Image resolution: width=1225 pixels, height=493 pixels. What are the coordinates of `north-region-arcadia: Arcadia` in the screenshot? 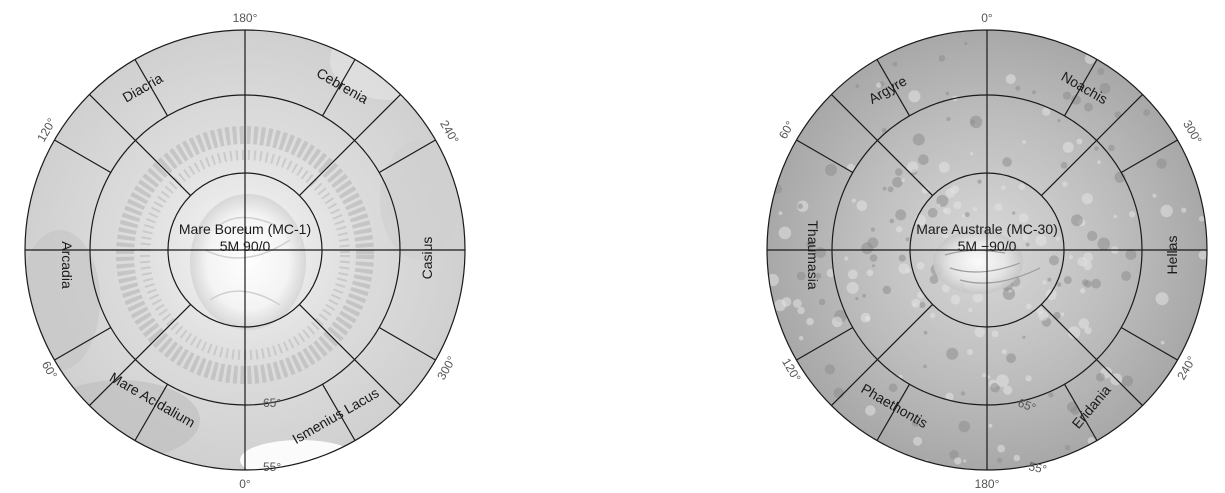 It's located at (67, 265).